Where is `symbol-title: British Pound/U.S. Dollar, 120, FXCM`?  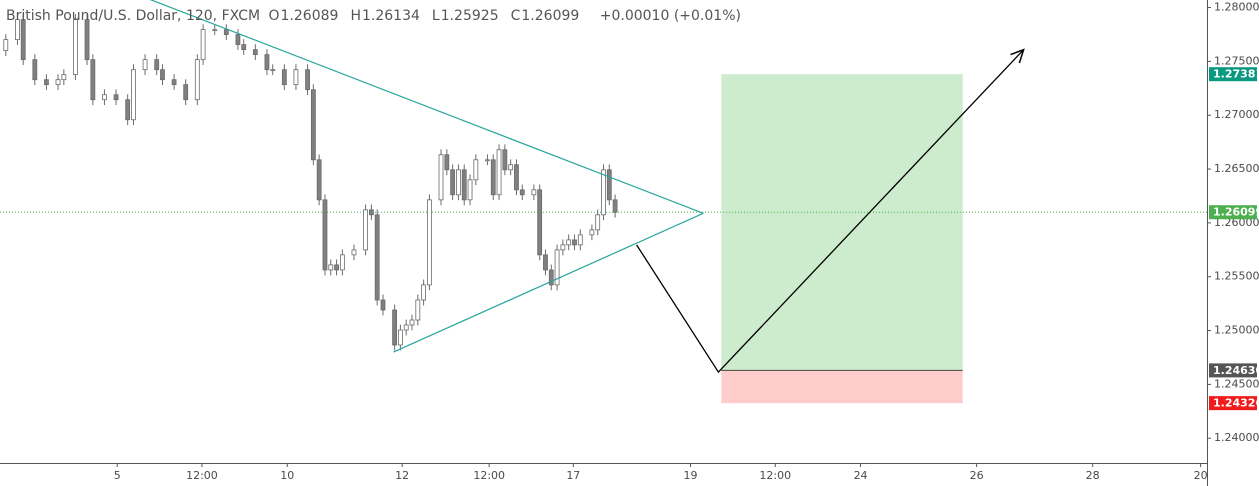
symbol-title: British Pound/U.S. Dollar, 120, FXCM is located at coordinates (133, 16).